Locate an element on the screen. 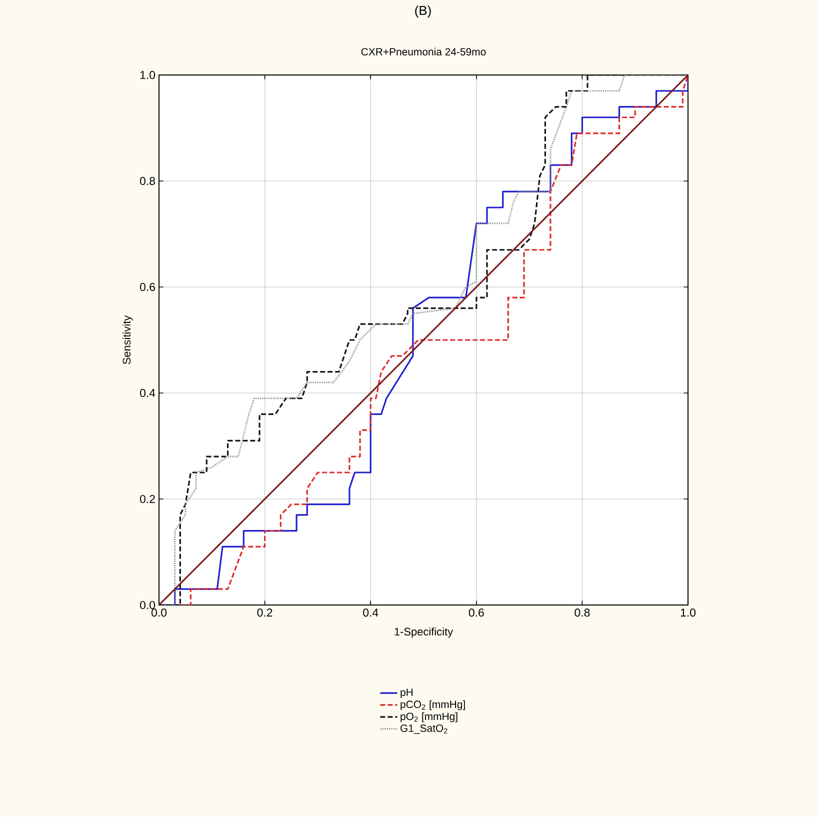 Image resolution: width=817 pixels, height=817 pixels. y-tick-label: 0.4 is located at coordinates (148, 393).